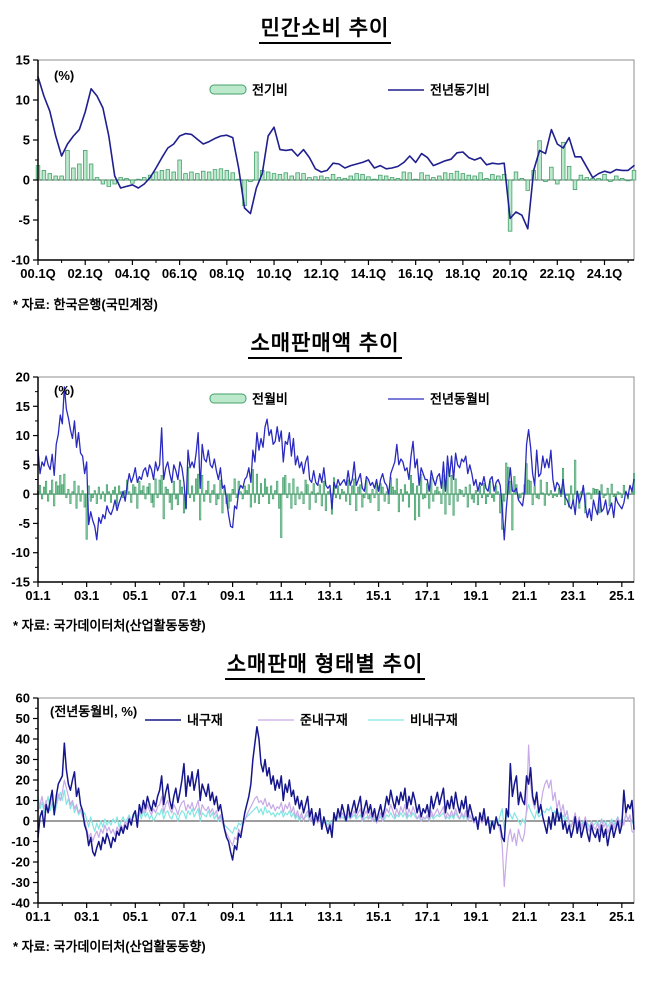  I want to click on chart-title-private-consumption: 민간소비 추이, so click(325, 28).